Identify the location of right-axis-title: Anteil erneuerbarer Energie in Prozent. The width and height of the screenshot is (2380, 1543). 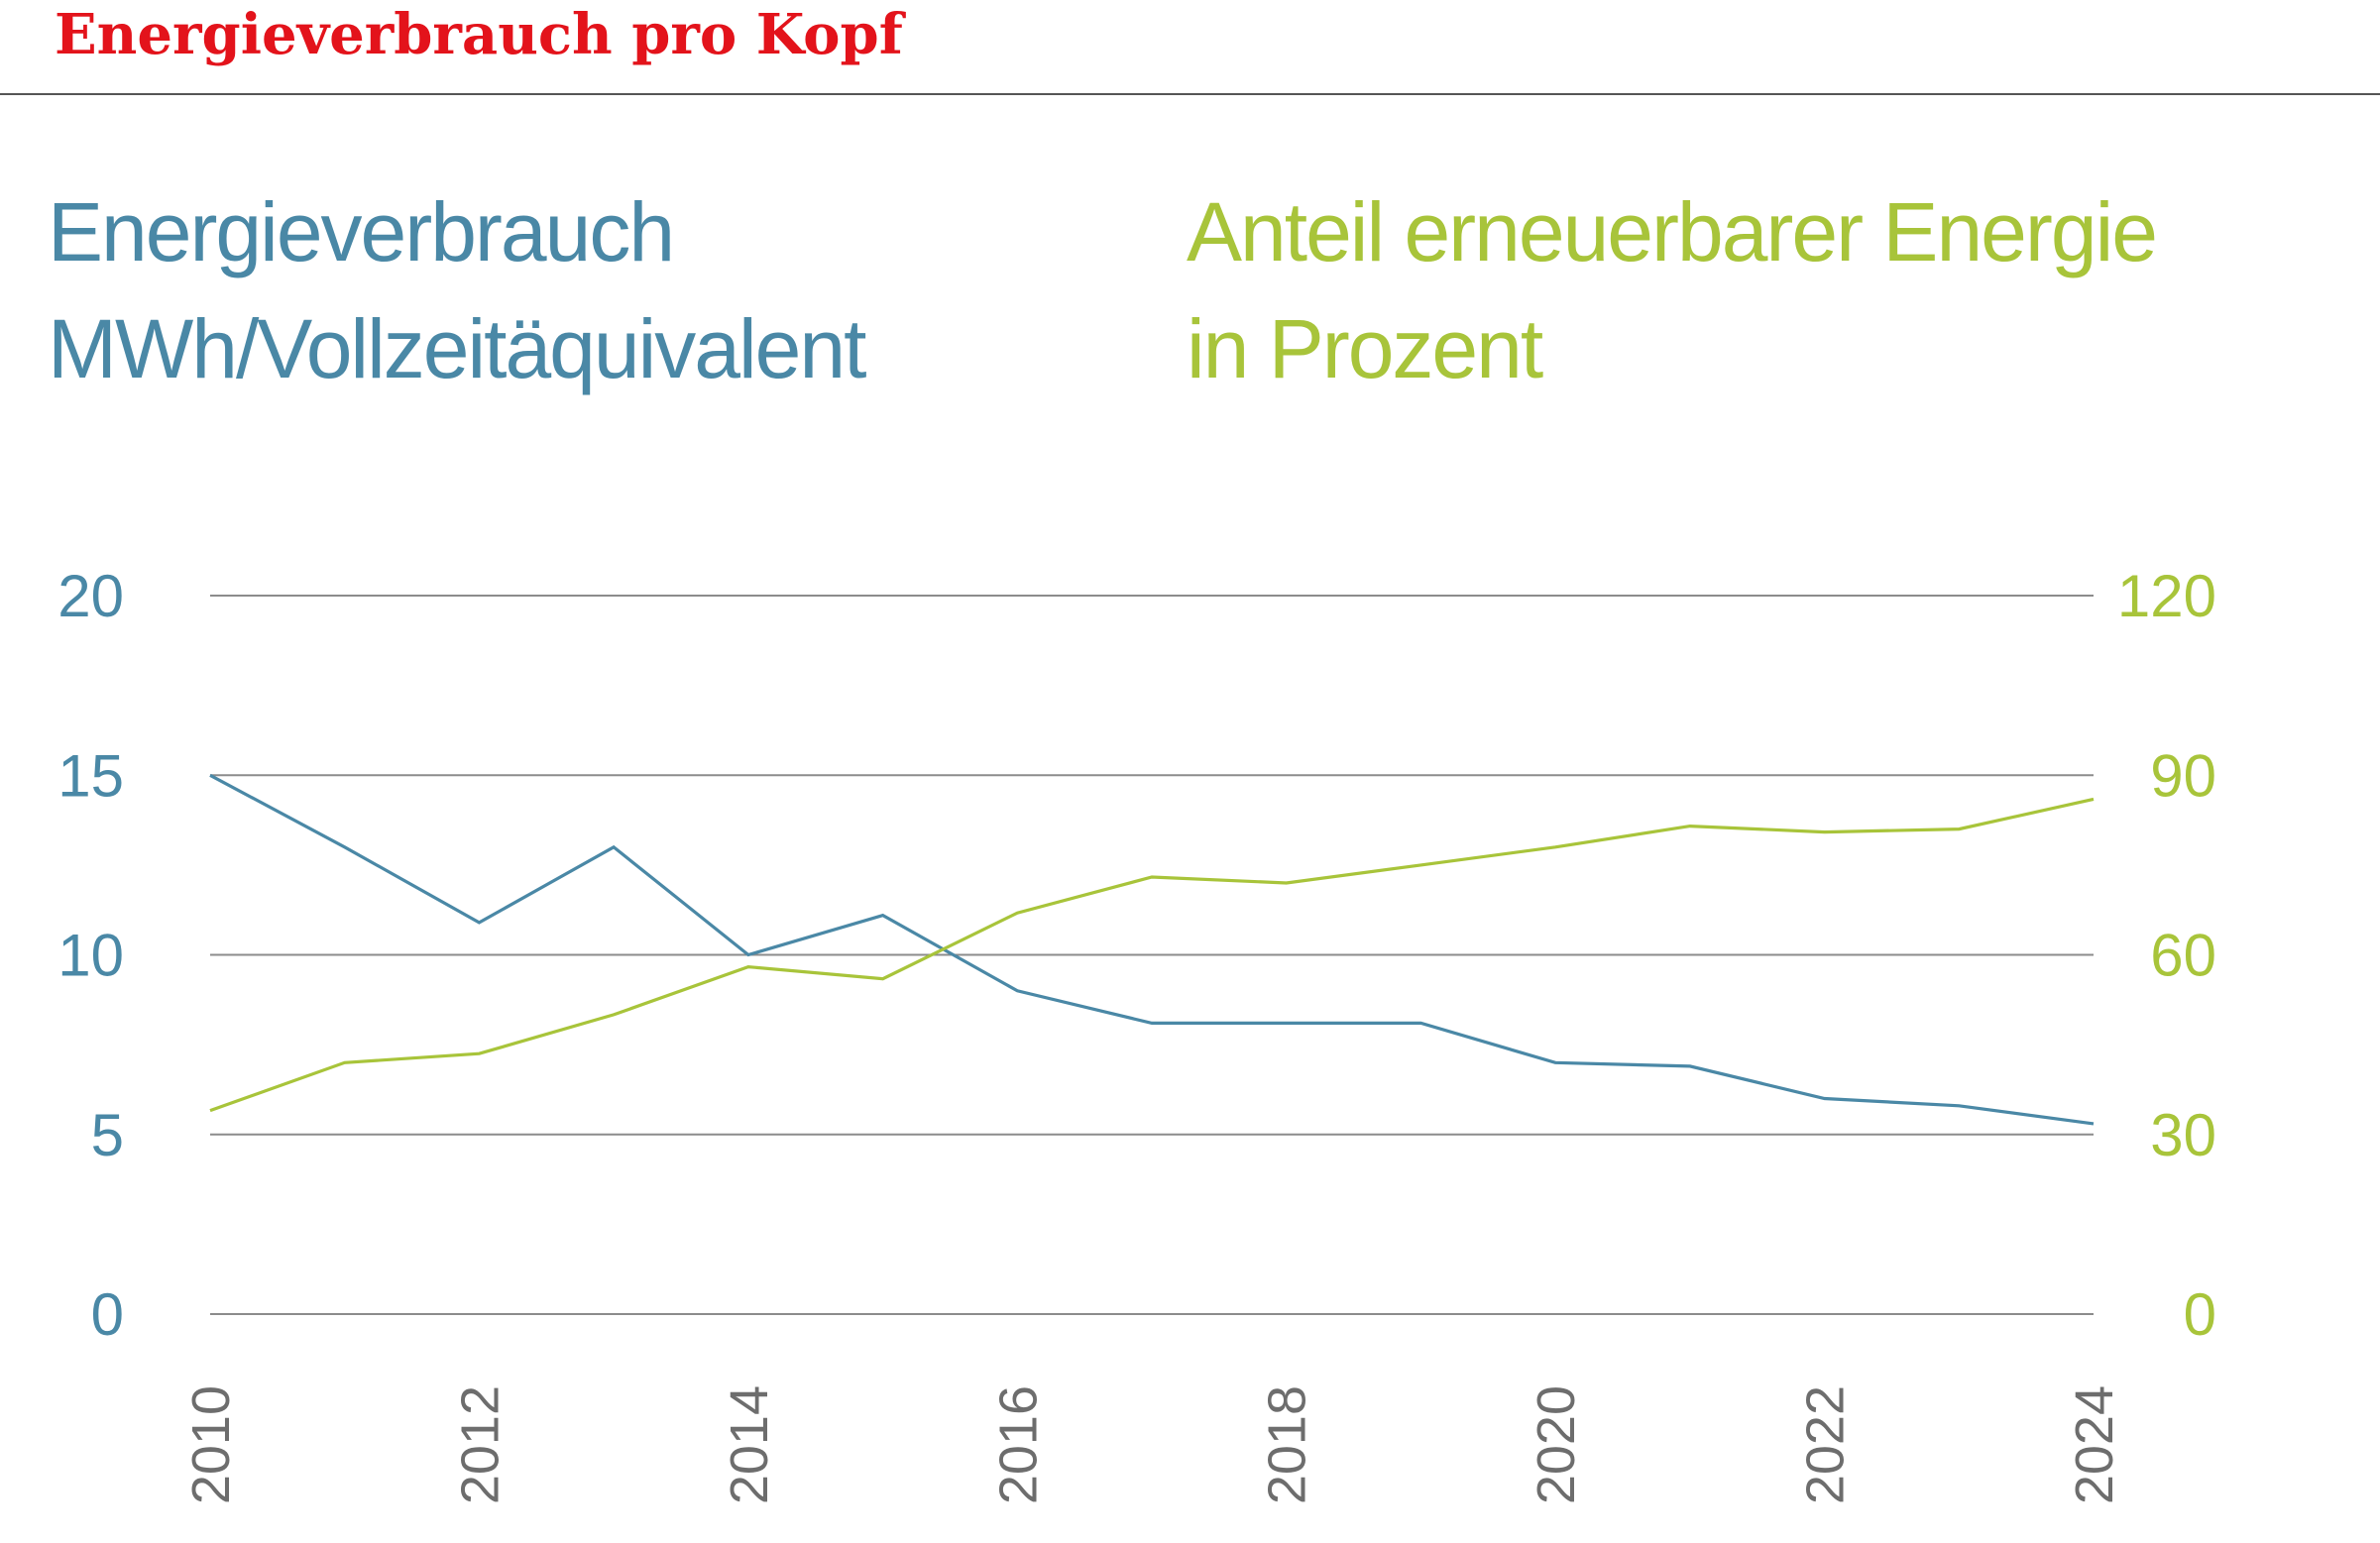
(1672, 290).